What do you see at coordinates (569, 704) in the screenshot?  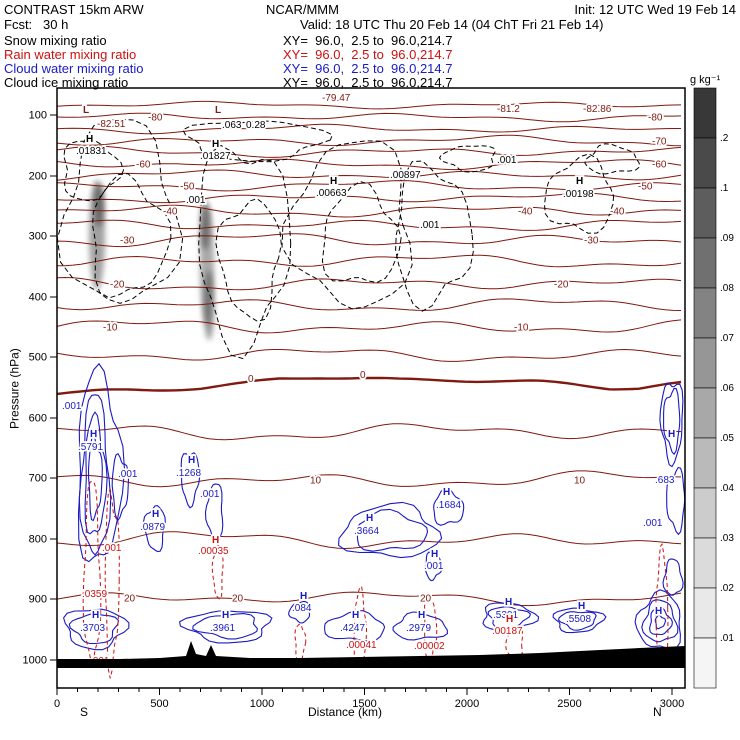 I see `x-tick-label: 2500` at bounding box center [569, 704].